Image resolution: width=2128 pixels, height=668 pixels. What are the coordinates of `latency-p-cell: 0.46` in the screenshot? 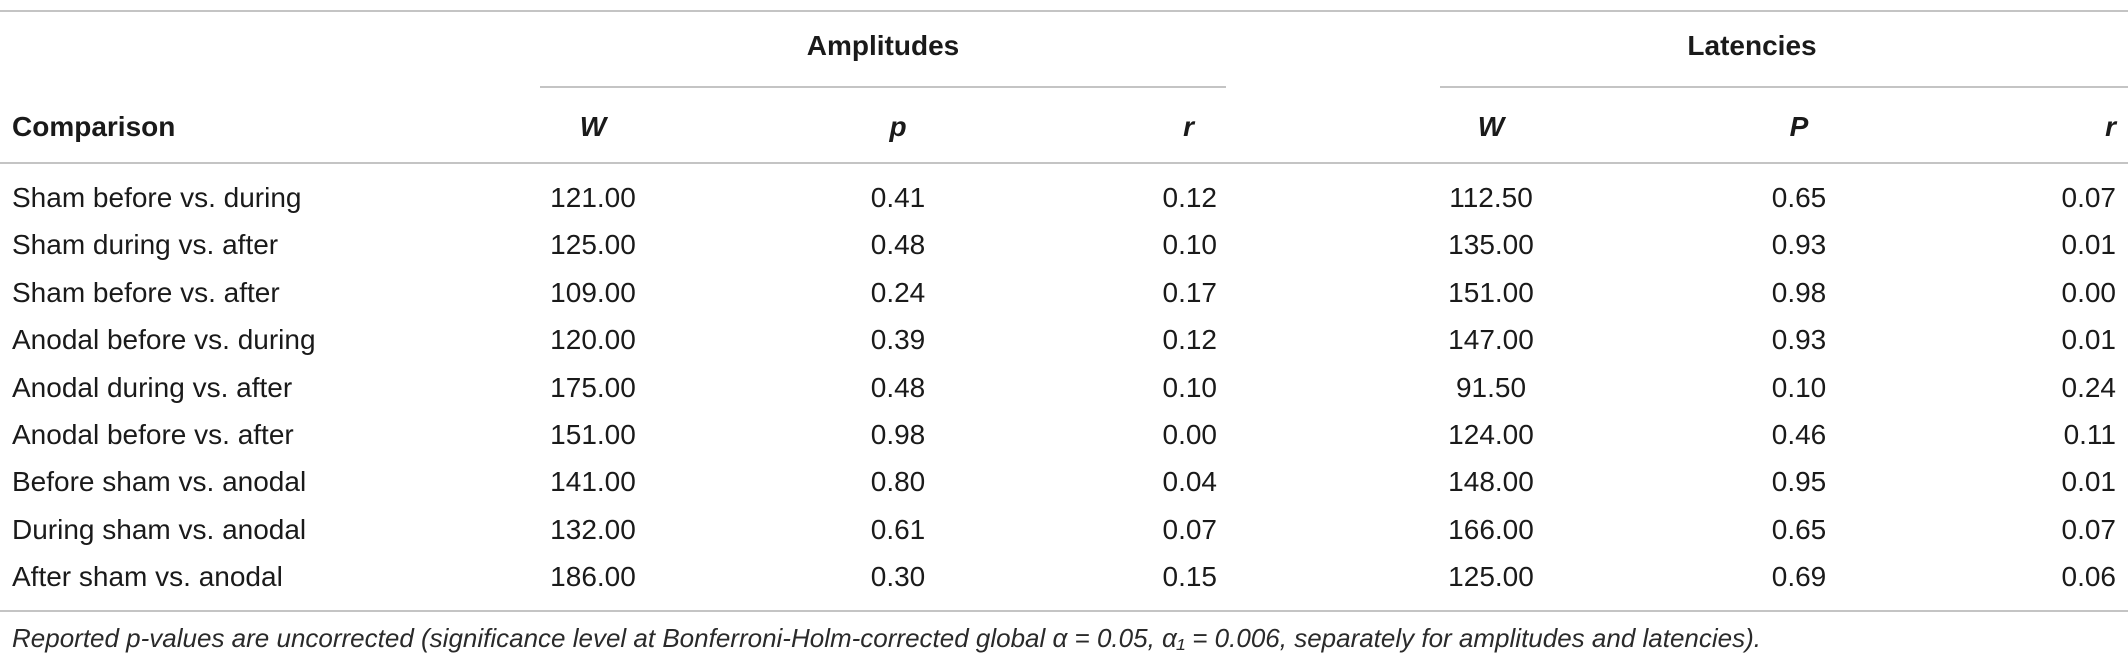 It's located at (1799, 434).